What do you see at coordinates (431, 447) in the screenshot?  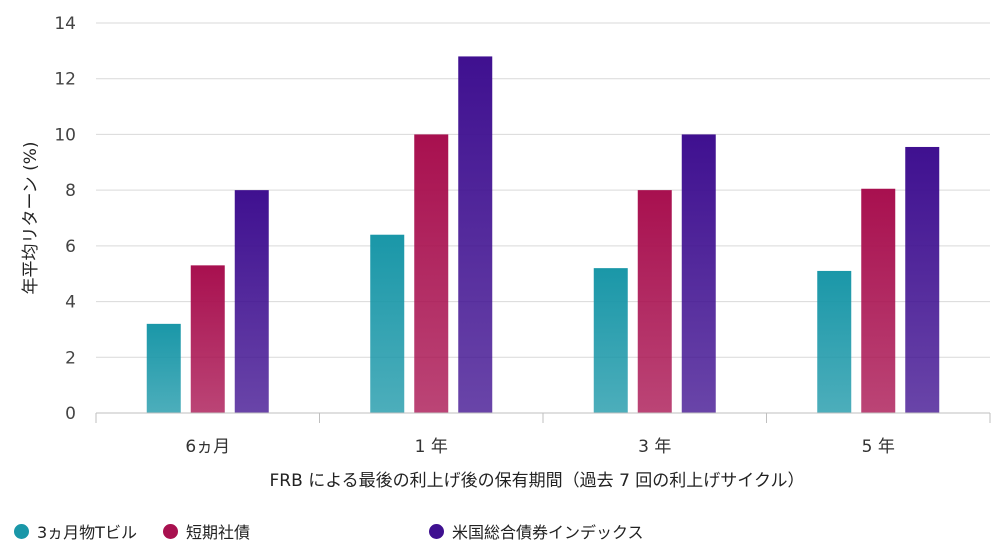 I see `category-label: 1 年` at bounding box center [431, 447].